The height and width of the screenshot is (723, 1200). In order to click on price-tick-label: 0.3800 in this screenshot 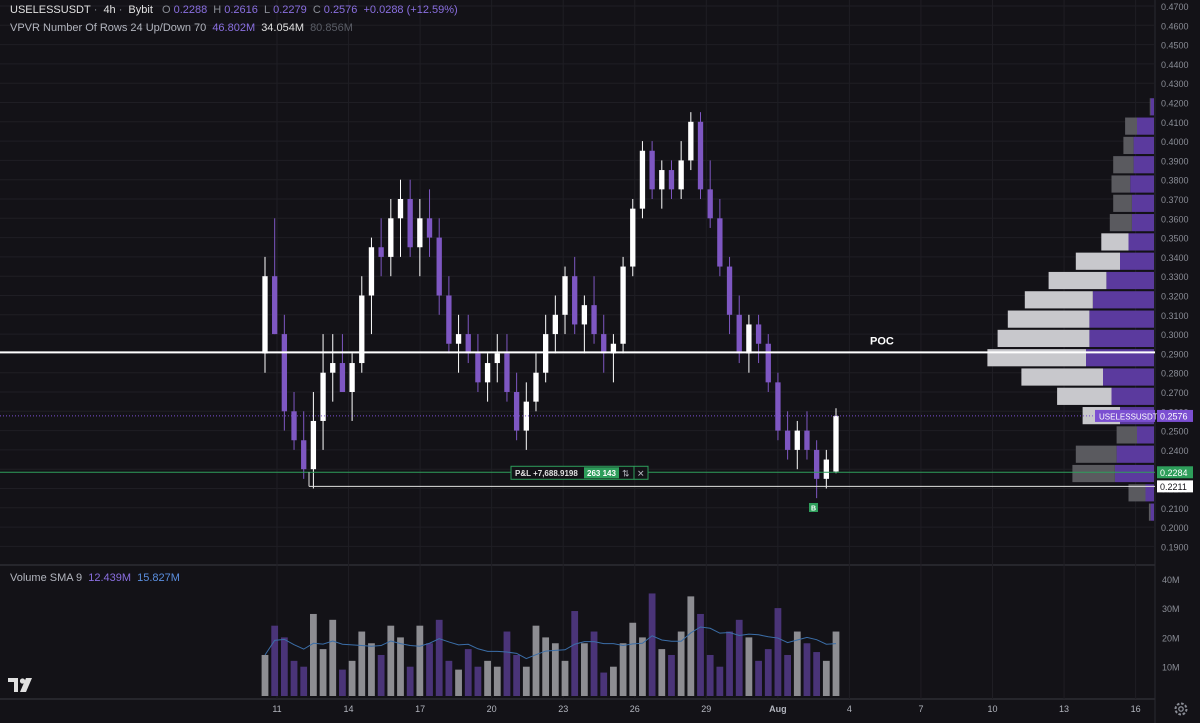, I will do `click(1175, 181)`.